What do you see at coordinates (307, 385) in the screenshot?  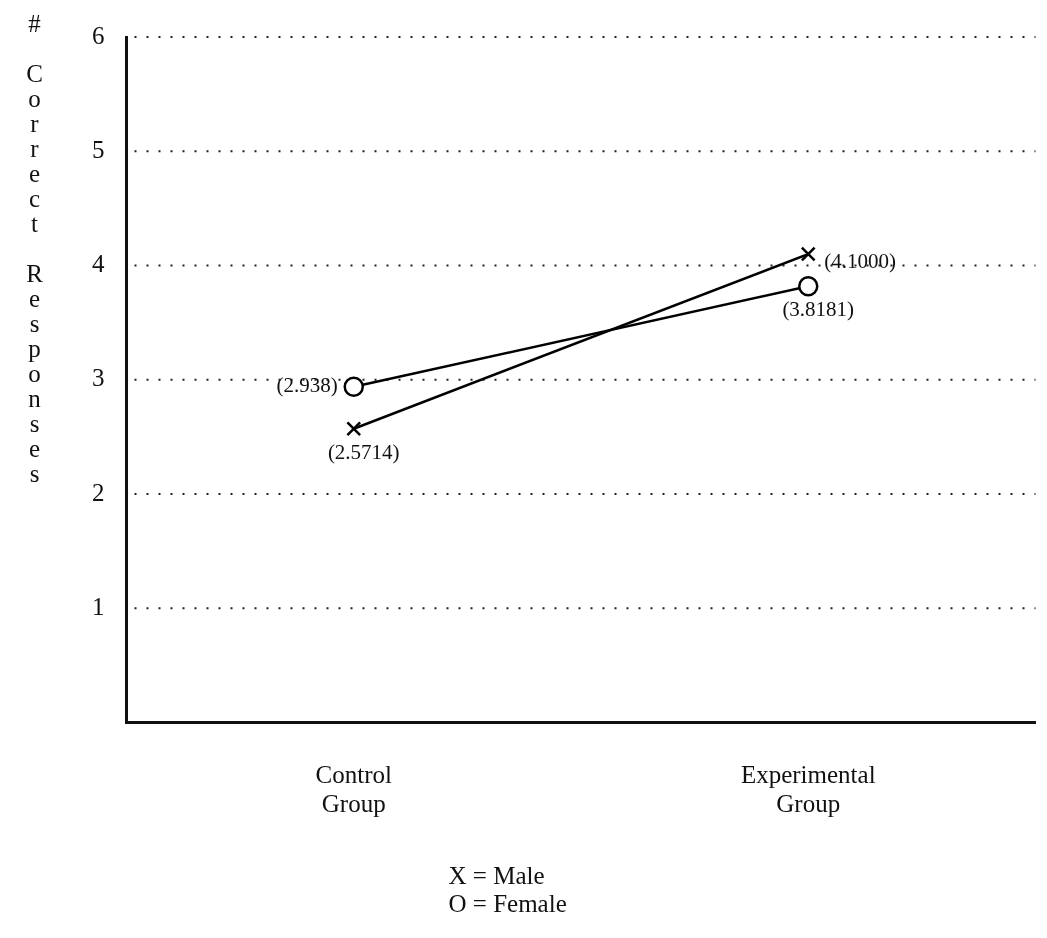 I see `data-label: (2.938)` at bounding box center [307, 385].